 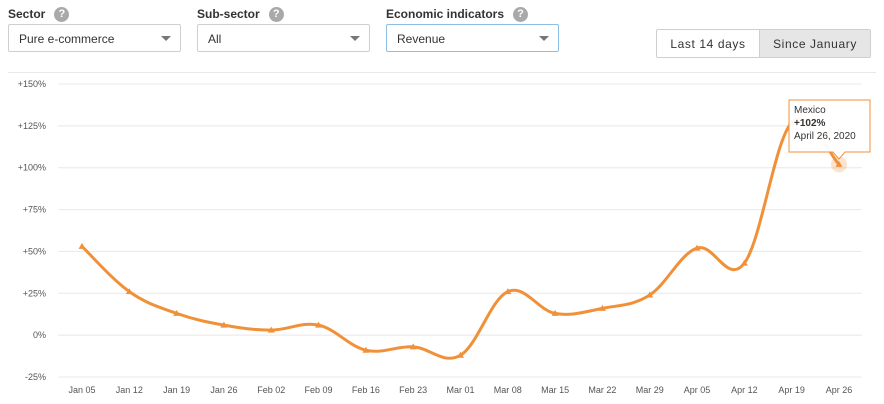 What do you see at coordinates (442, 72) in the screenshot?
I see `divider` at bounding box center [442, 72].